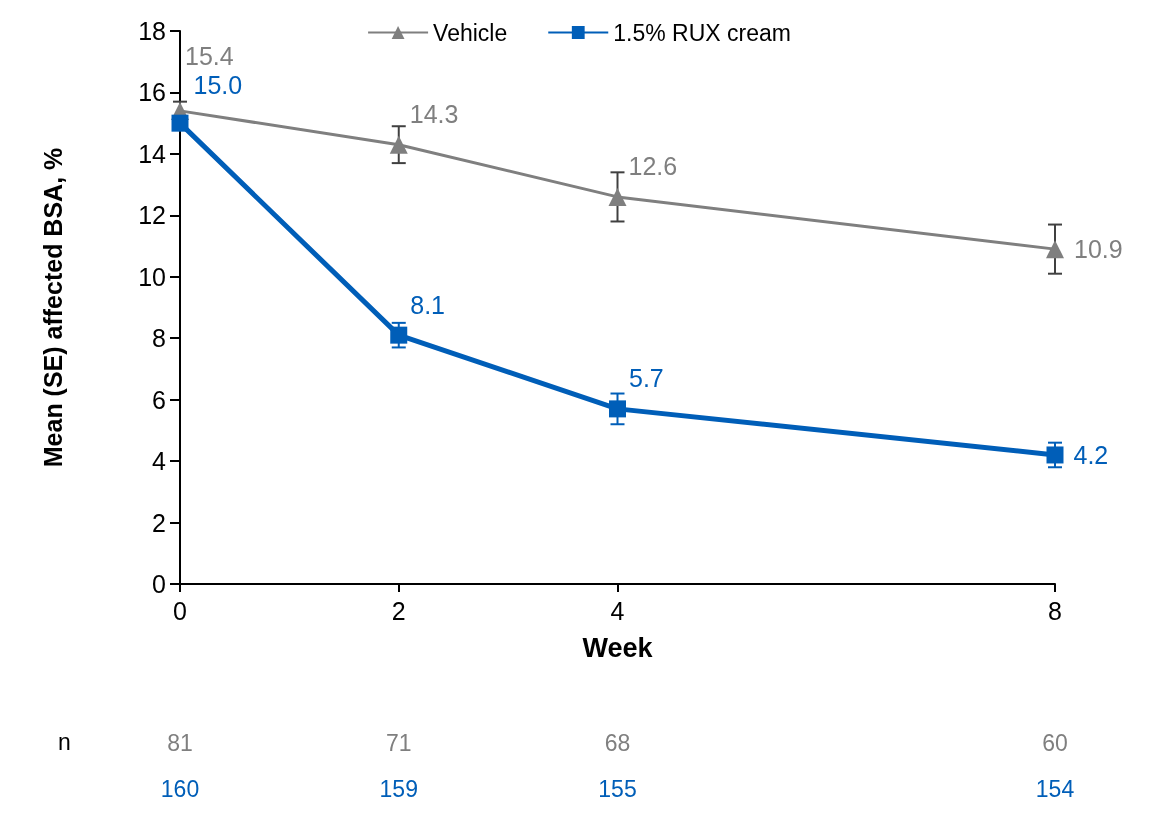 The height and width of the screenshot is (813, 1158). I want to click on x-tick-label: 4, so click(617, 610).